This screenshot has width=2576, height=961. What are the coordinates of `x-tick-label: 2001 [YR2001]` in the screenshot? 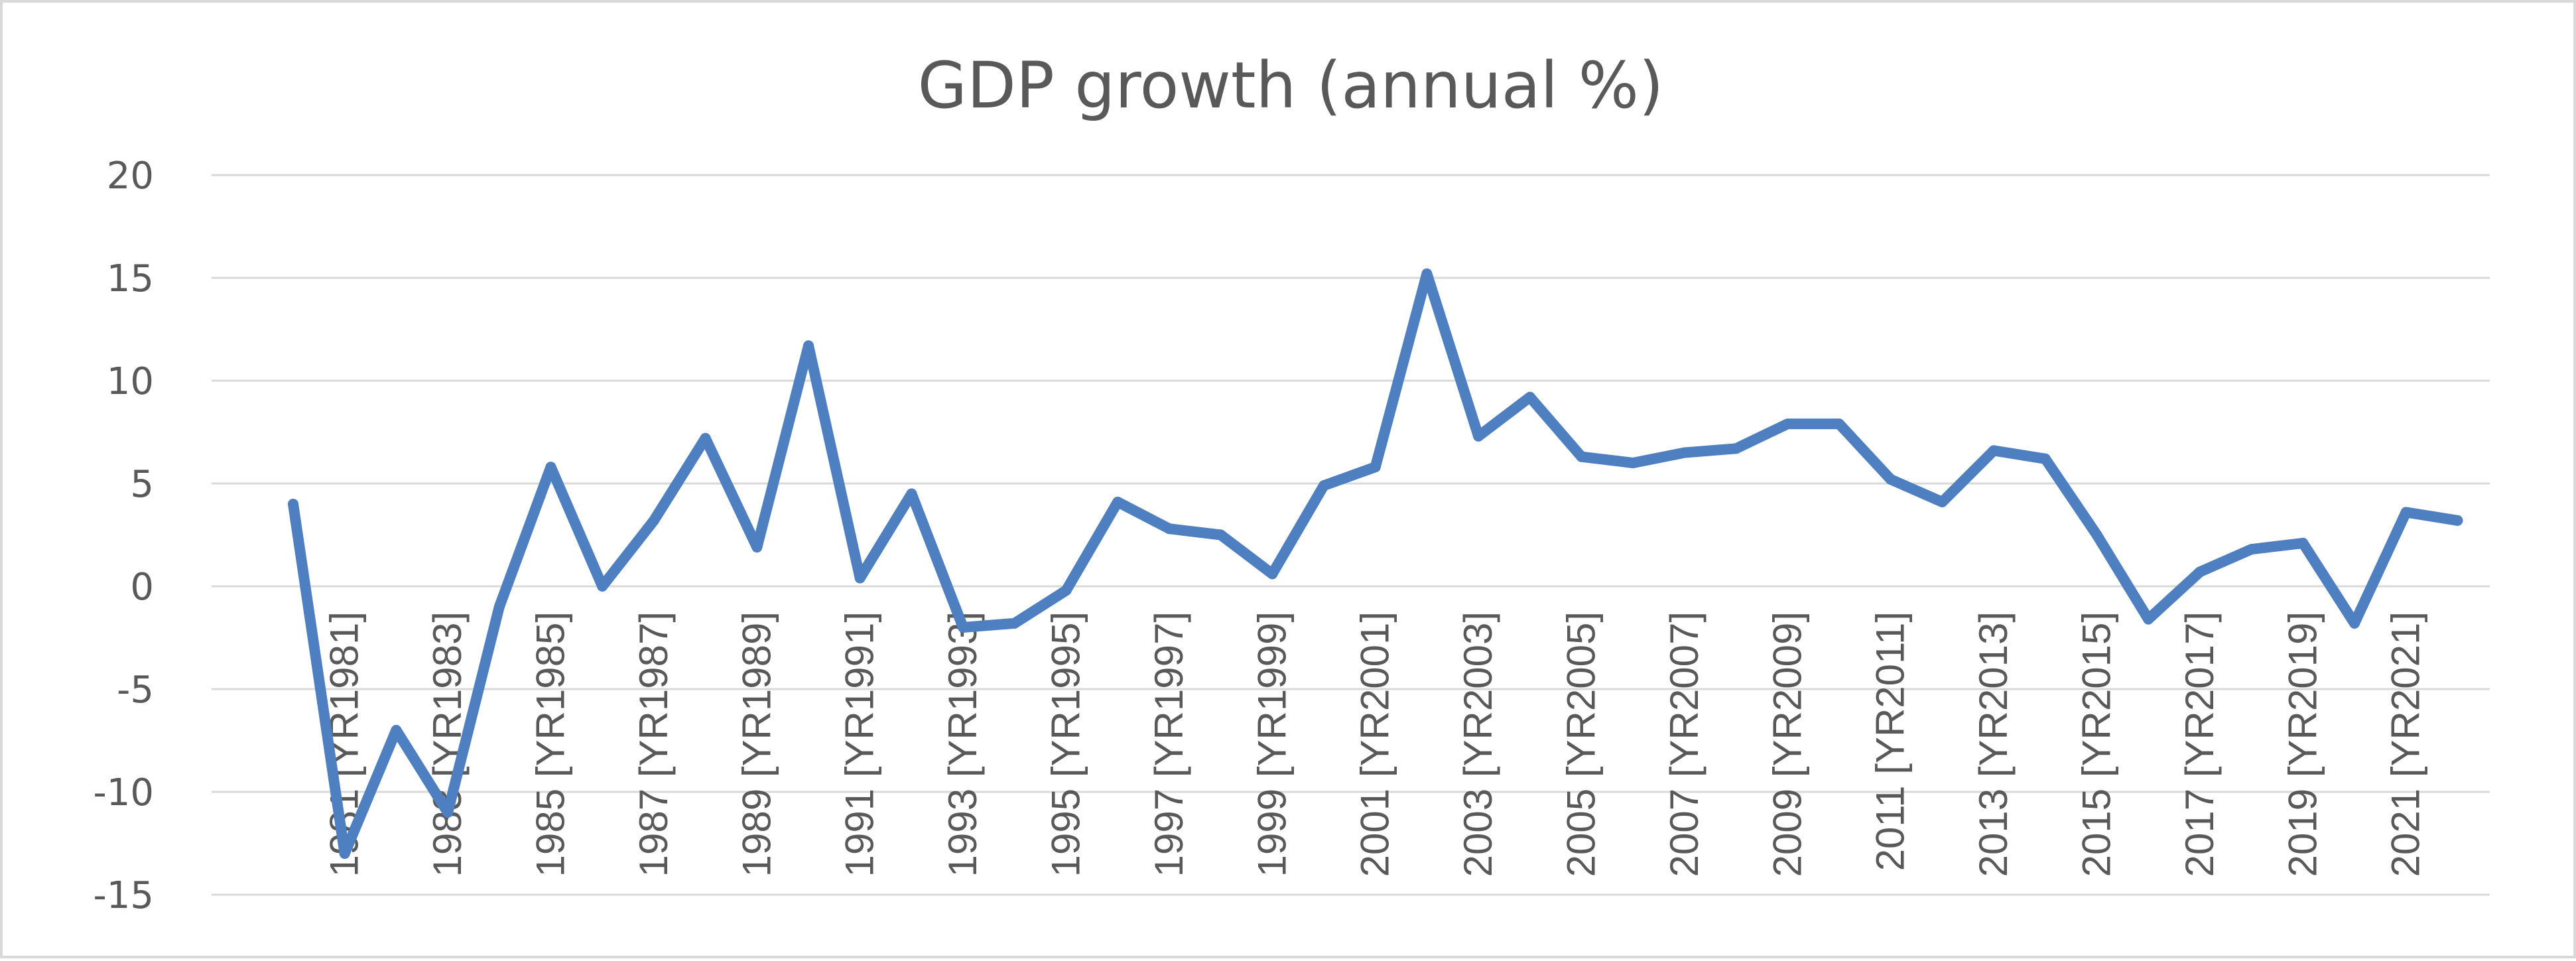 It's located at (1375, 744).